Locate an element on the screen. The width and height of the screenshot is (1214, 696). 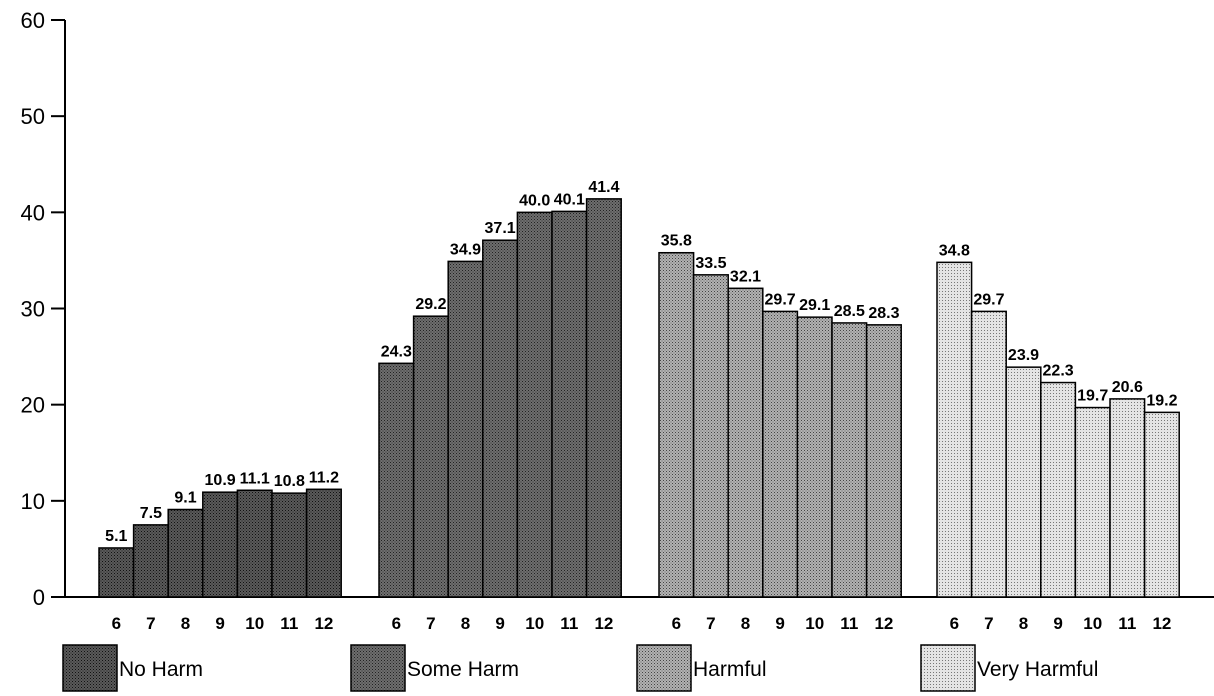
data-label: 34.9 is located at coordinates (465, 249).